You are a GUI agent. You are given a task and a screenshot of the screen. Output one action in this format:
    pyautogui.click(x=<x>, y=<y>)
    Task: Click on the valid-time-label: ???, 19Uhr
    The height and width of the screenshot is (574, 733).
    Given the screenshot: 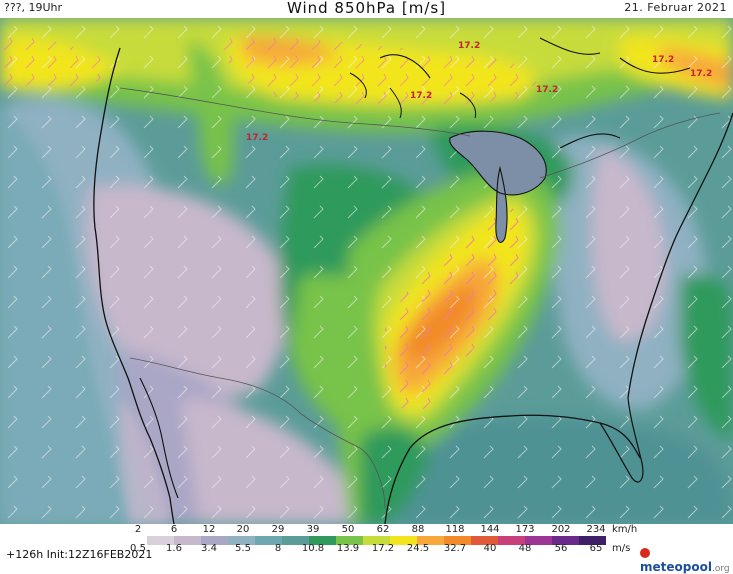 What is the action you would take?
    pyautogui.click(x=33, y=7)
    